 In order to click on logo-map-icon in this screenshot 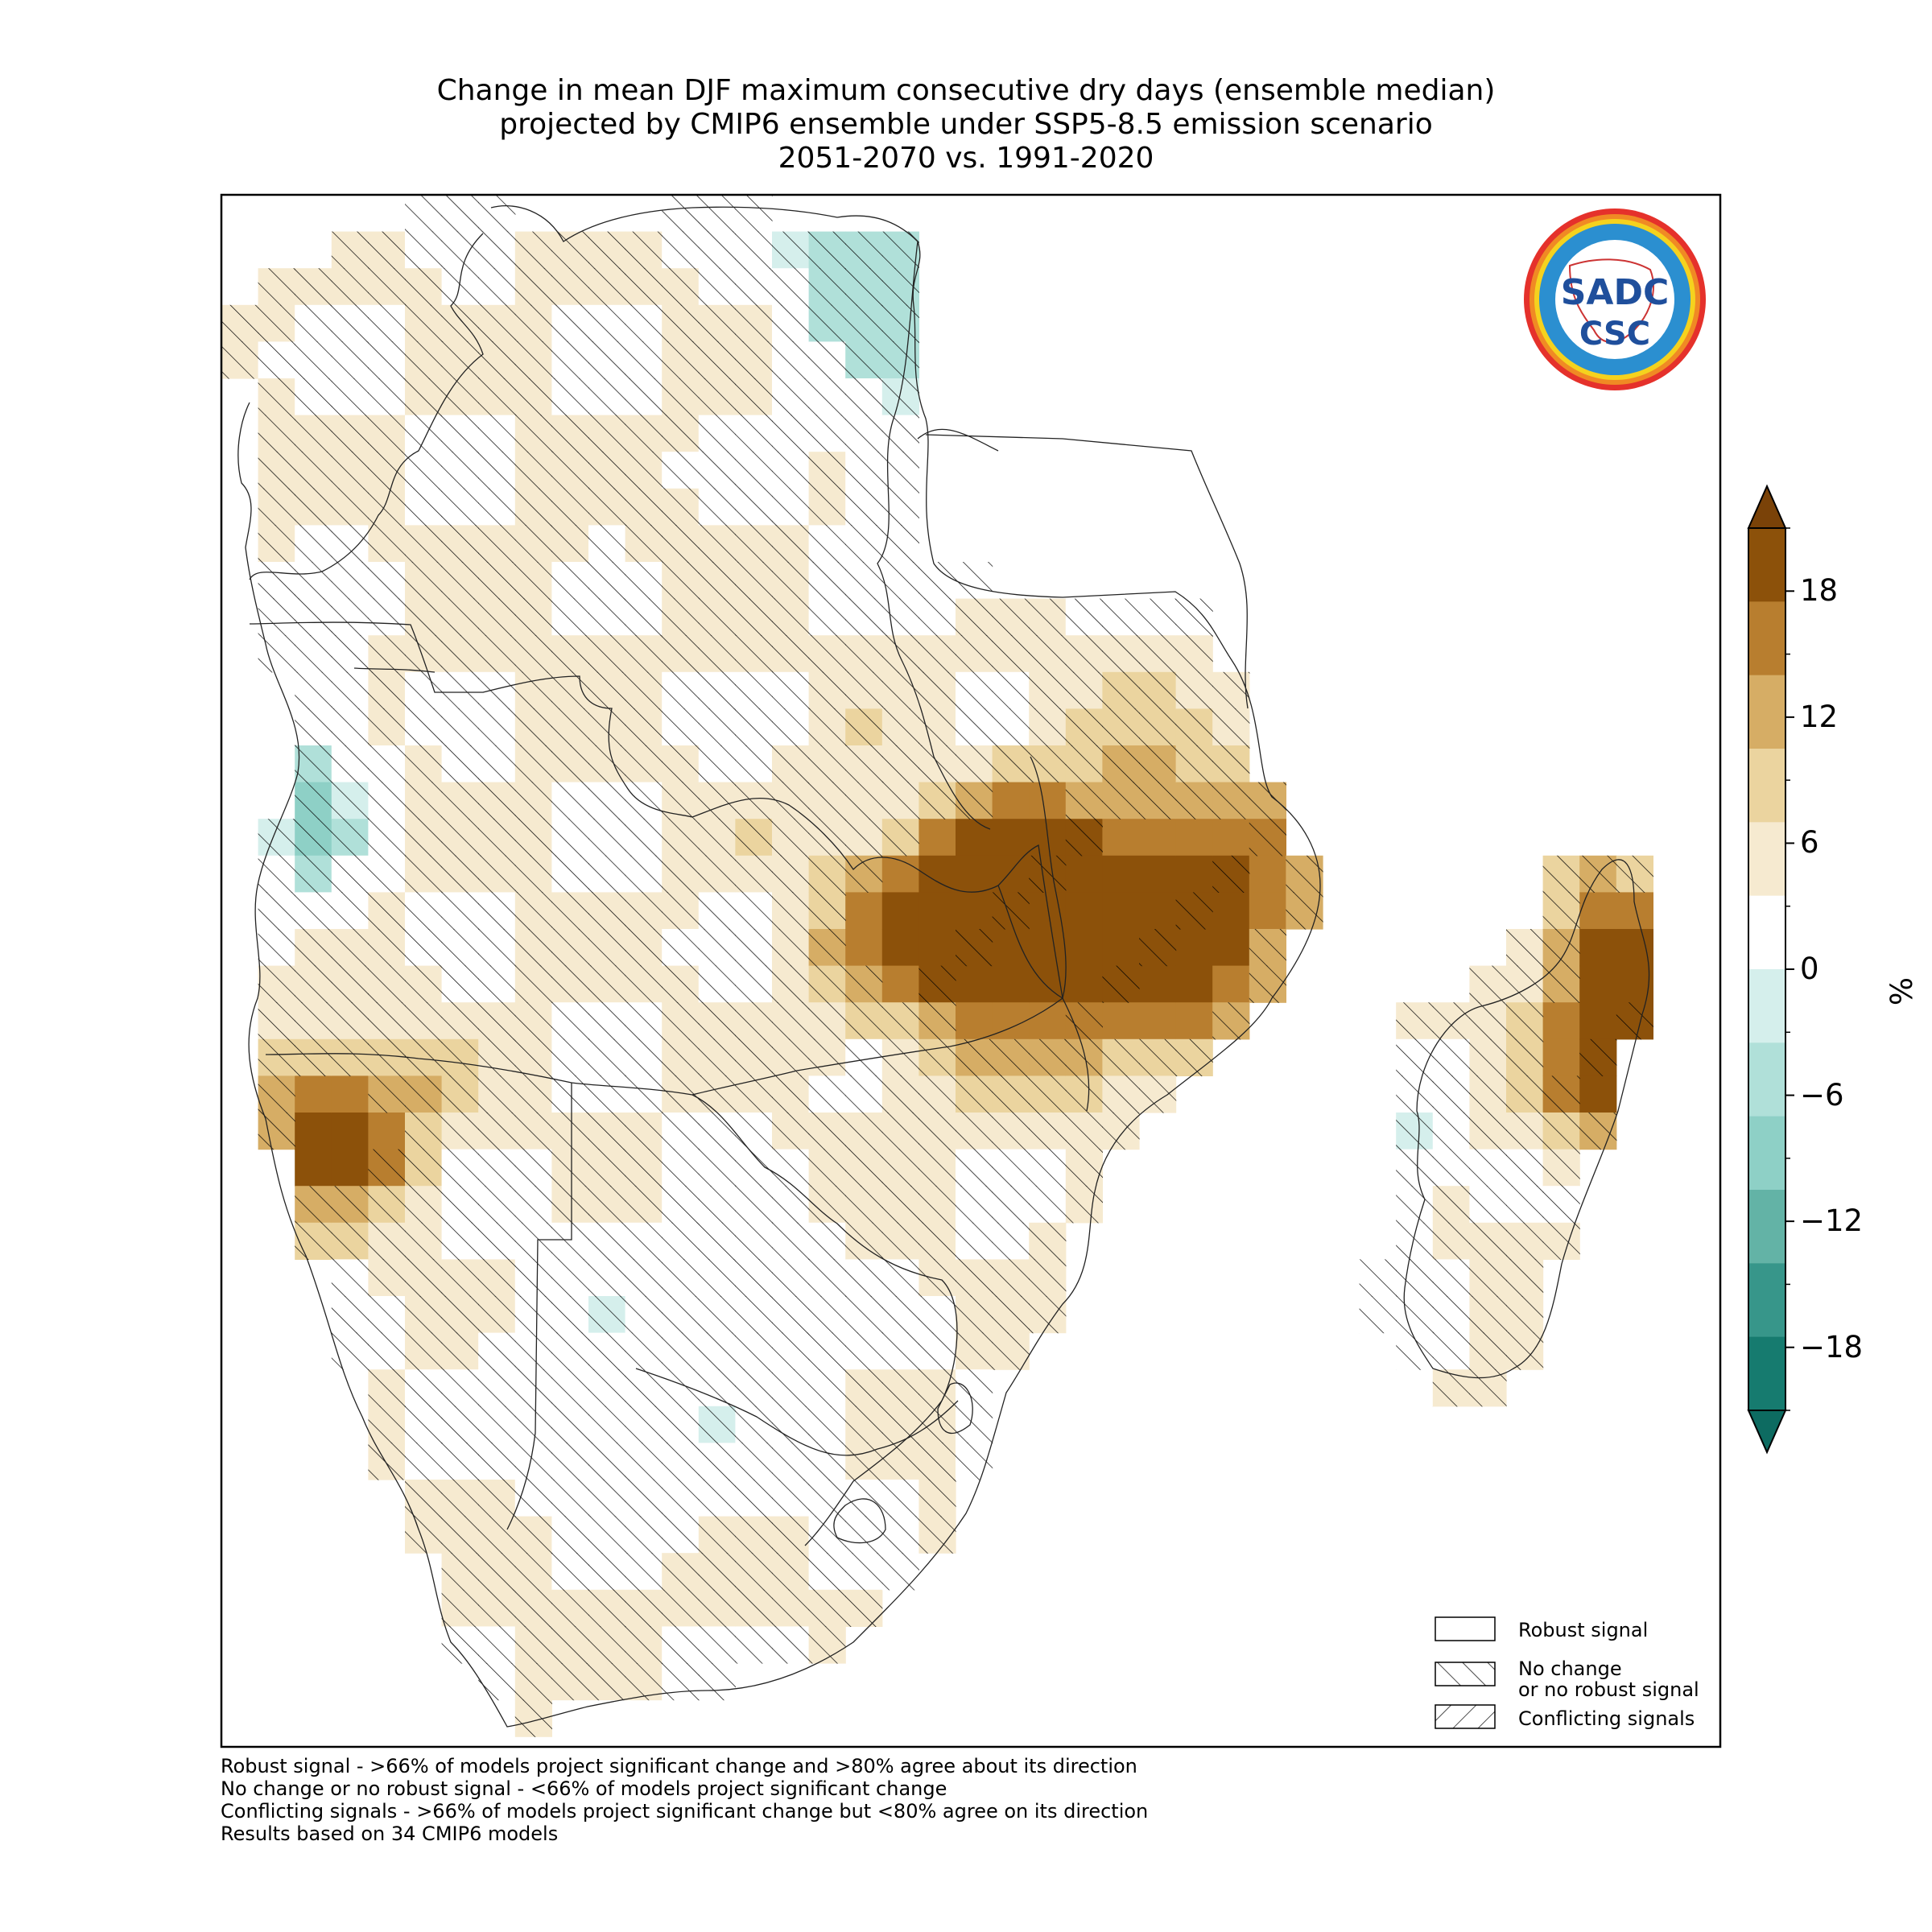, I will do `click(1611, 300)`.